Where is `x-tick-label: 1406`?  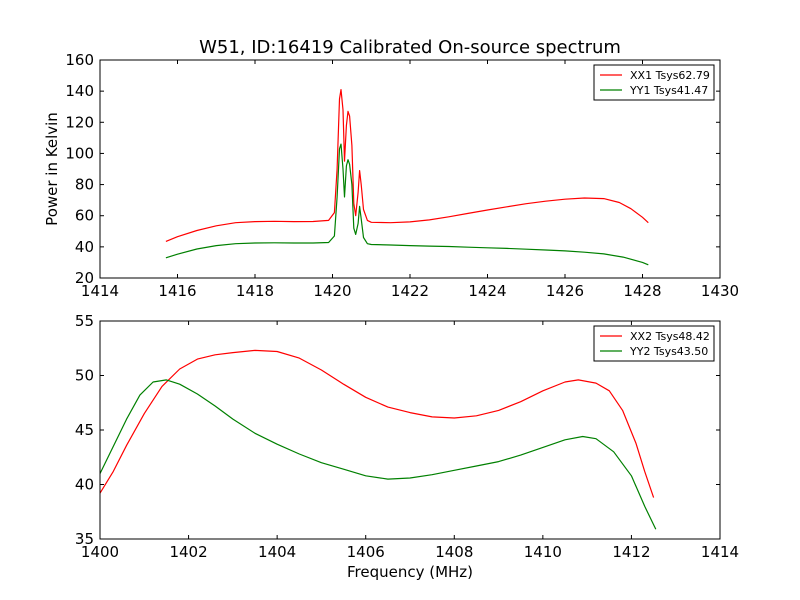 x-tick-label: 1406 is located at coordinates (366, 552).